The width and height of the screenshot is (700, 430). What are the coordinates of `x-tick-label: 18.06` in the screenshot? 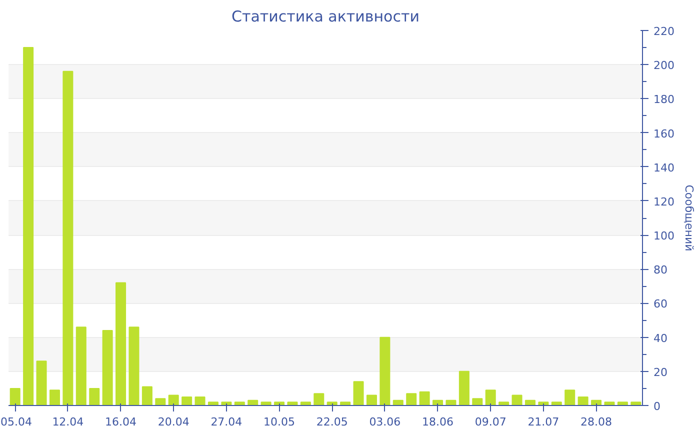 It's located at (438, 422).